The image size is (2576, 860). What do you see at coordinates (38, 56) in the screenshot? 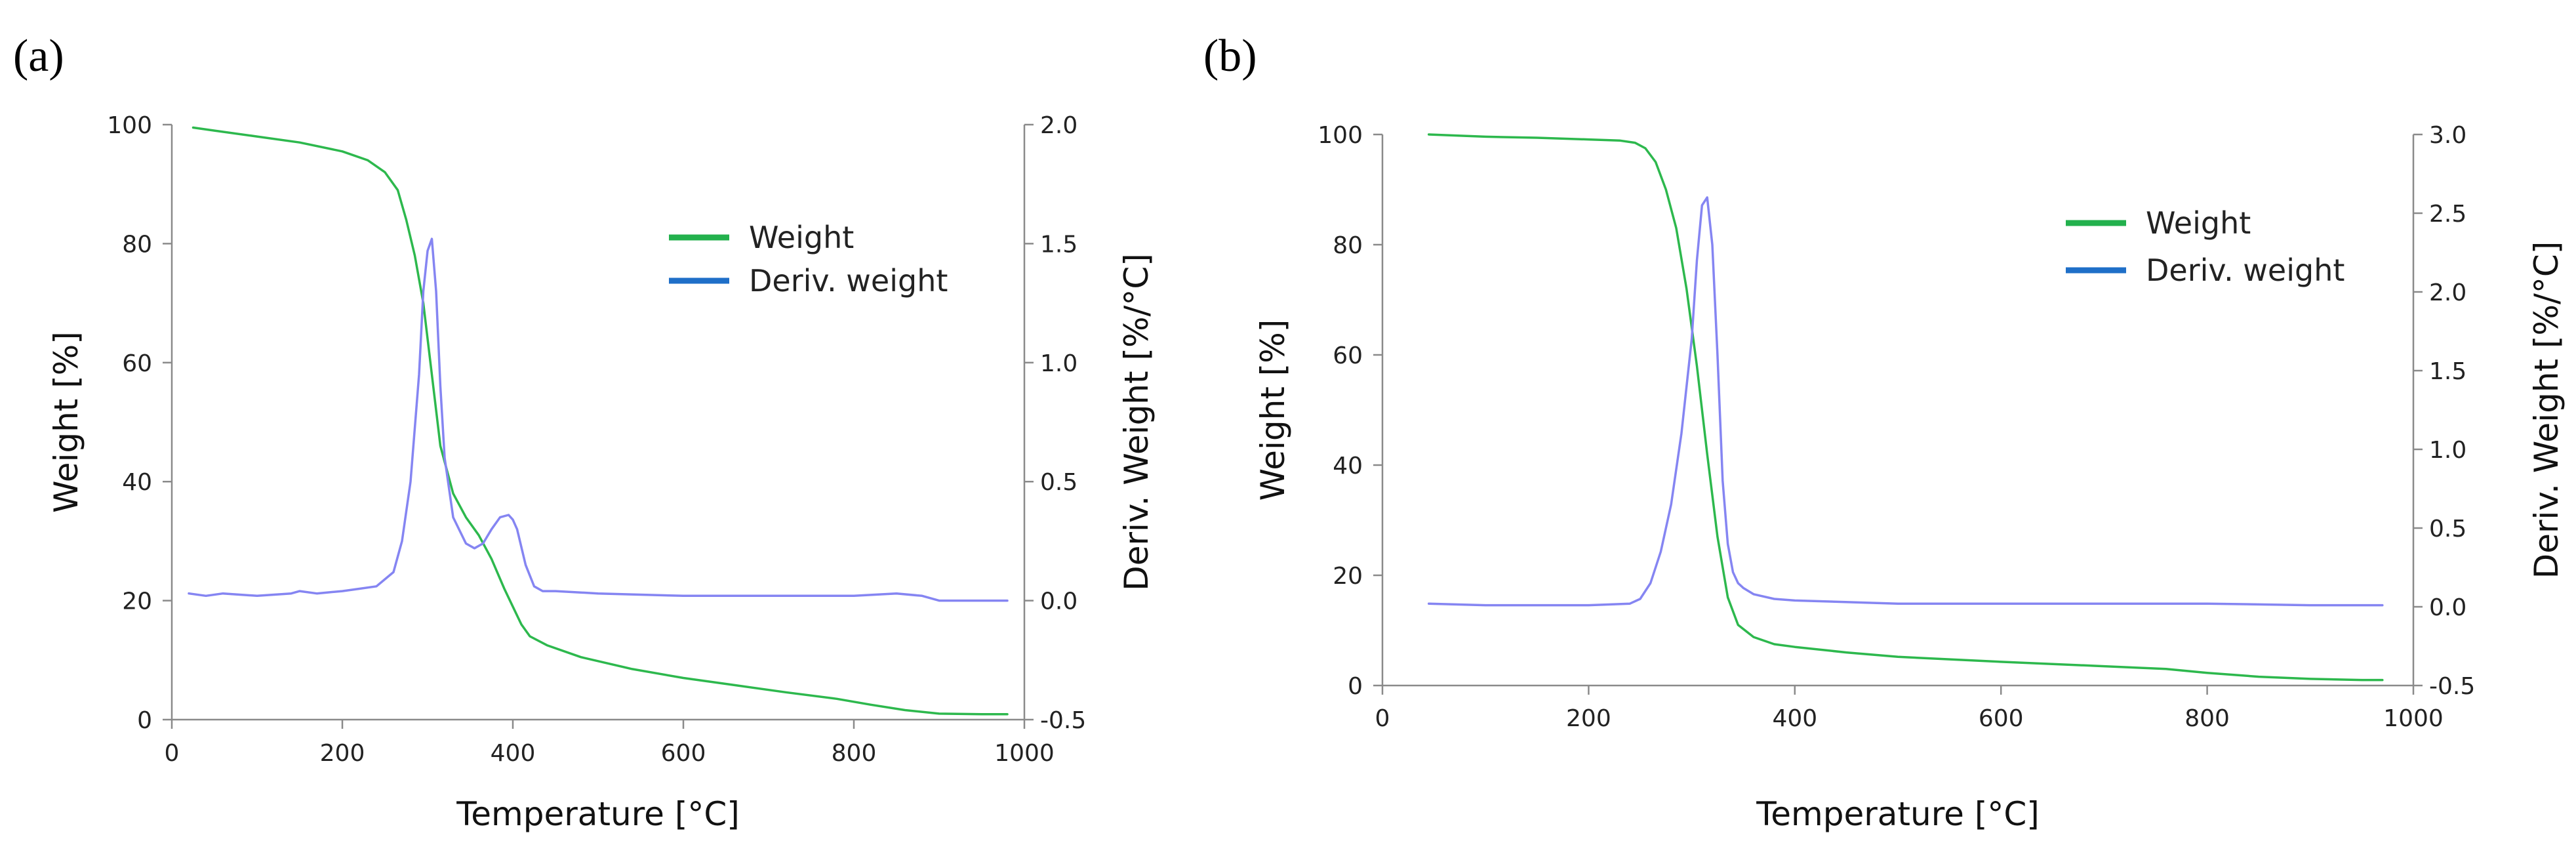
I see `panel-label: (a)` at bounding box center [38, 56].